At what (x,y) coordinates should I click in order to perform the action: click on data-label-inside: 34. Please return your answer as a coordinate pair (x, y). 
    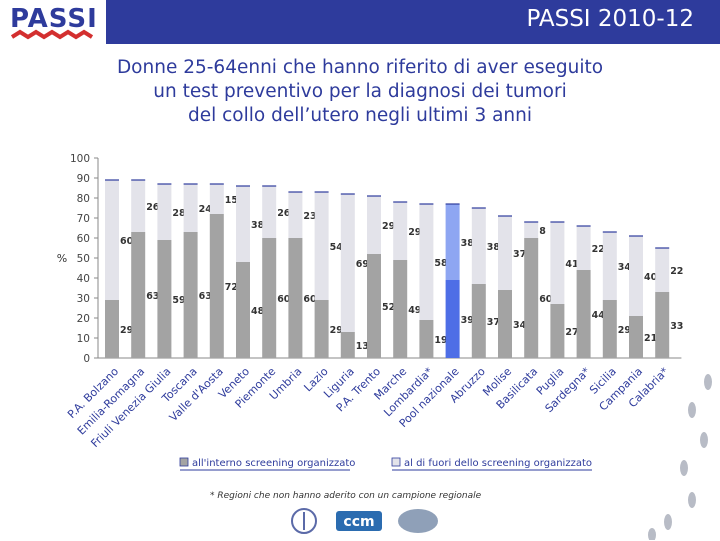
    Looking at the image, I should click on (520, 325).